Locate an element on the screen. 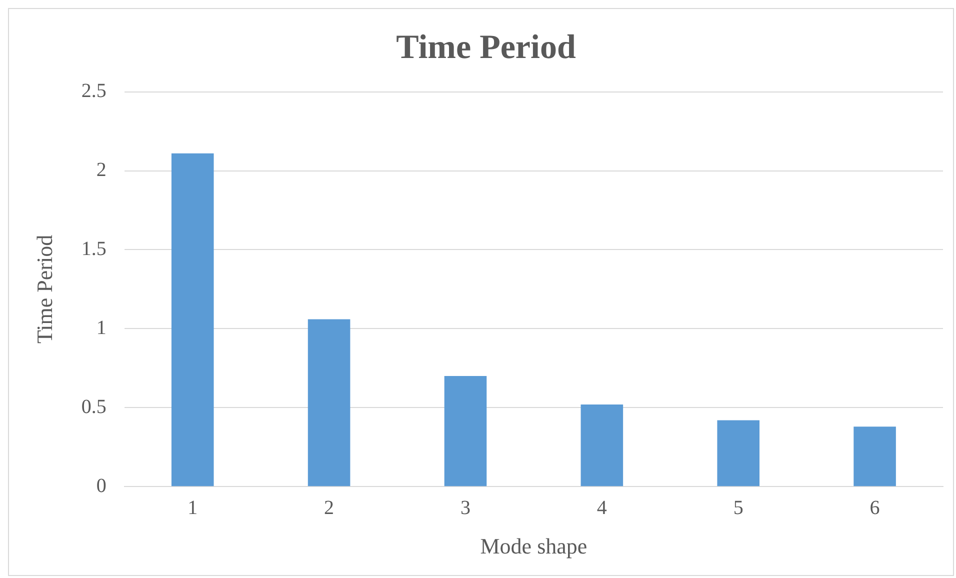 This screenshot has width=956, height=578. x-tick-label: 1 is located at coordinates (193, 507).